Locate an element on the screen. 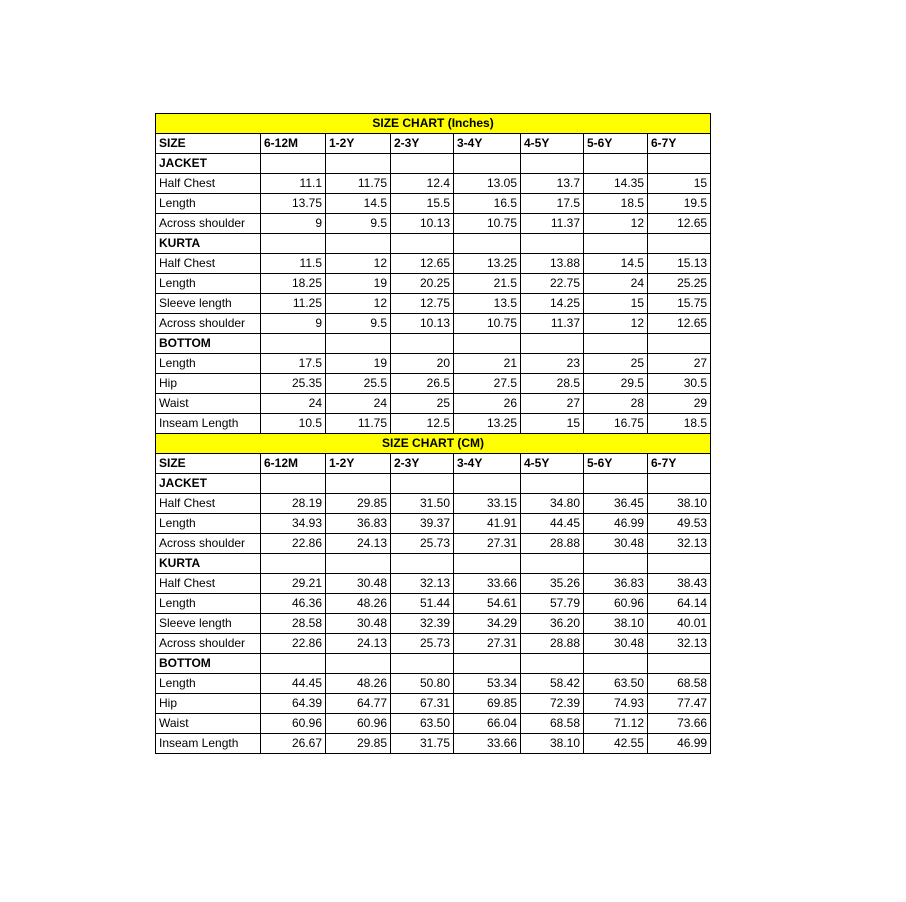 The height and width of the screenshot is (902, 906). table-row: Waist 24 24 25 26 27 28 29 is located at coordinates (433, 403).